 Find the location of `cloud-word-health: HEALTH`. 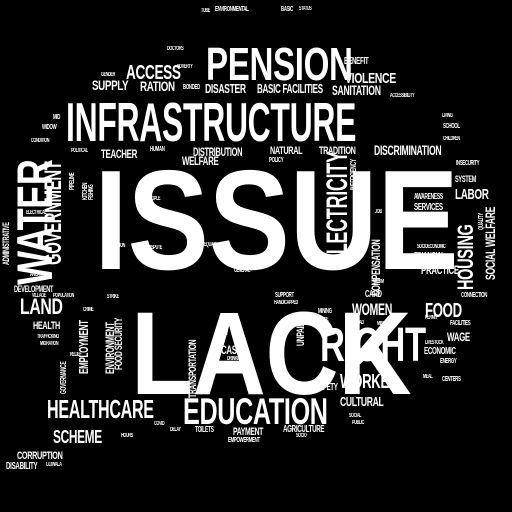

cloud-word-health: HEALTH is located at coordinates (46, 326).